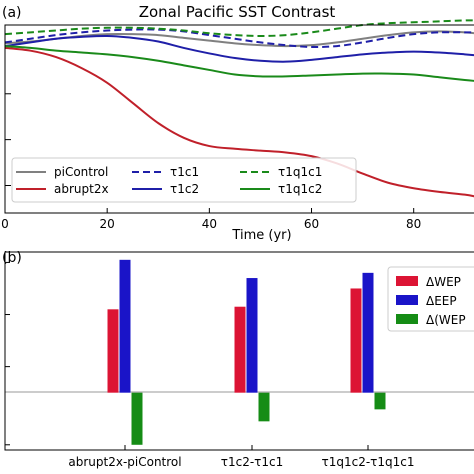 The height and width of the screenshot is (474, 474). What do you see at coordinates (12, 13) in the screenshot?
I see `panel-a-label: (a)` at bounding box center [12, 13].